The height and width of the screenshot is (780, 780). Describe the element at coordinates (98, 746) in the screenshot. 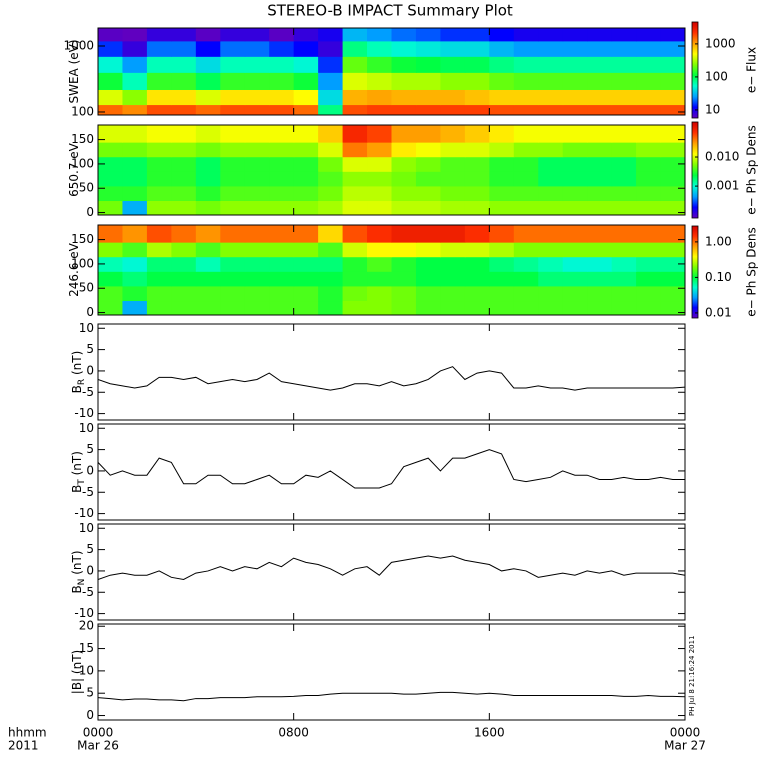

I see `x-date-label: Mar 26` at that location.